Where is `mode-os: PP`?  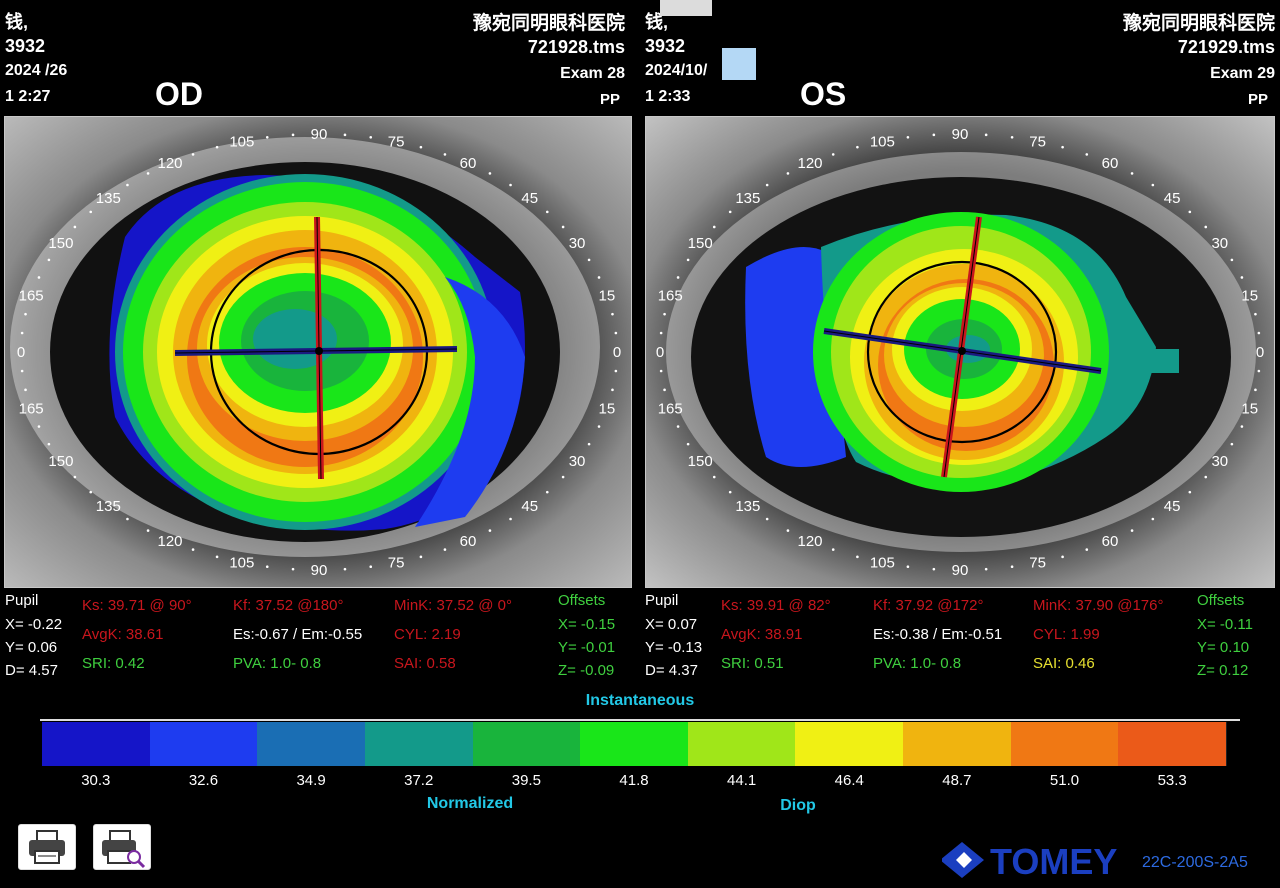 mode-os: PP is located at coordinates (1257, 99).